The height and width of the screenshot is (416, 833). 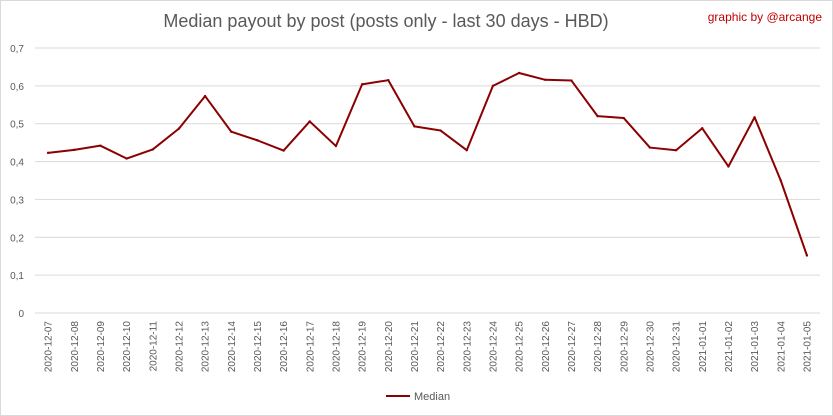 What do you see at coordinates (49, 347) in the screenshot?
I see `x-tick-label: 2020-12-07` at bounding box center [49, 347].